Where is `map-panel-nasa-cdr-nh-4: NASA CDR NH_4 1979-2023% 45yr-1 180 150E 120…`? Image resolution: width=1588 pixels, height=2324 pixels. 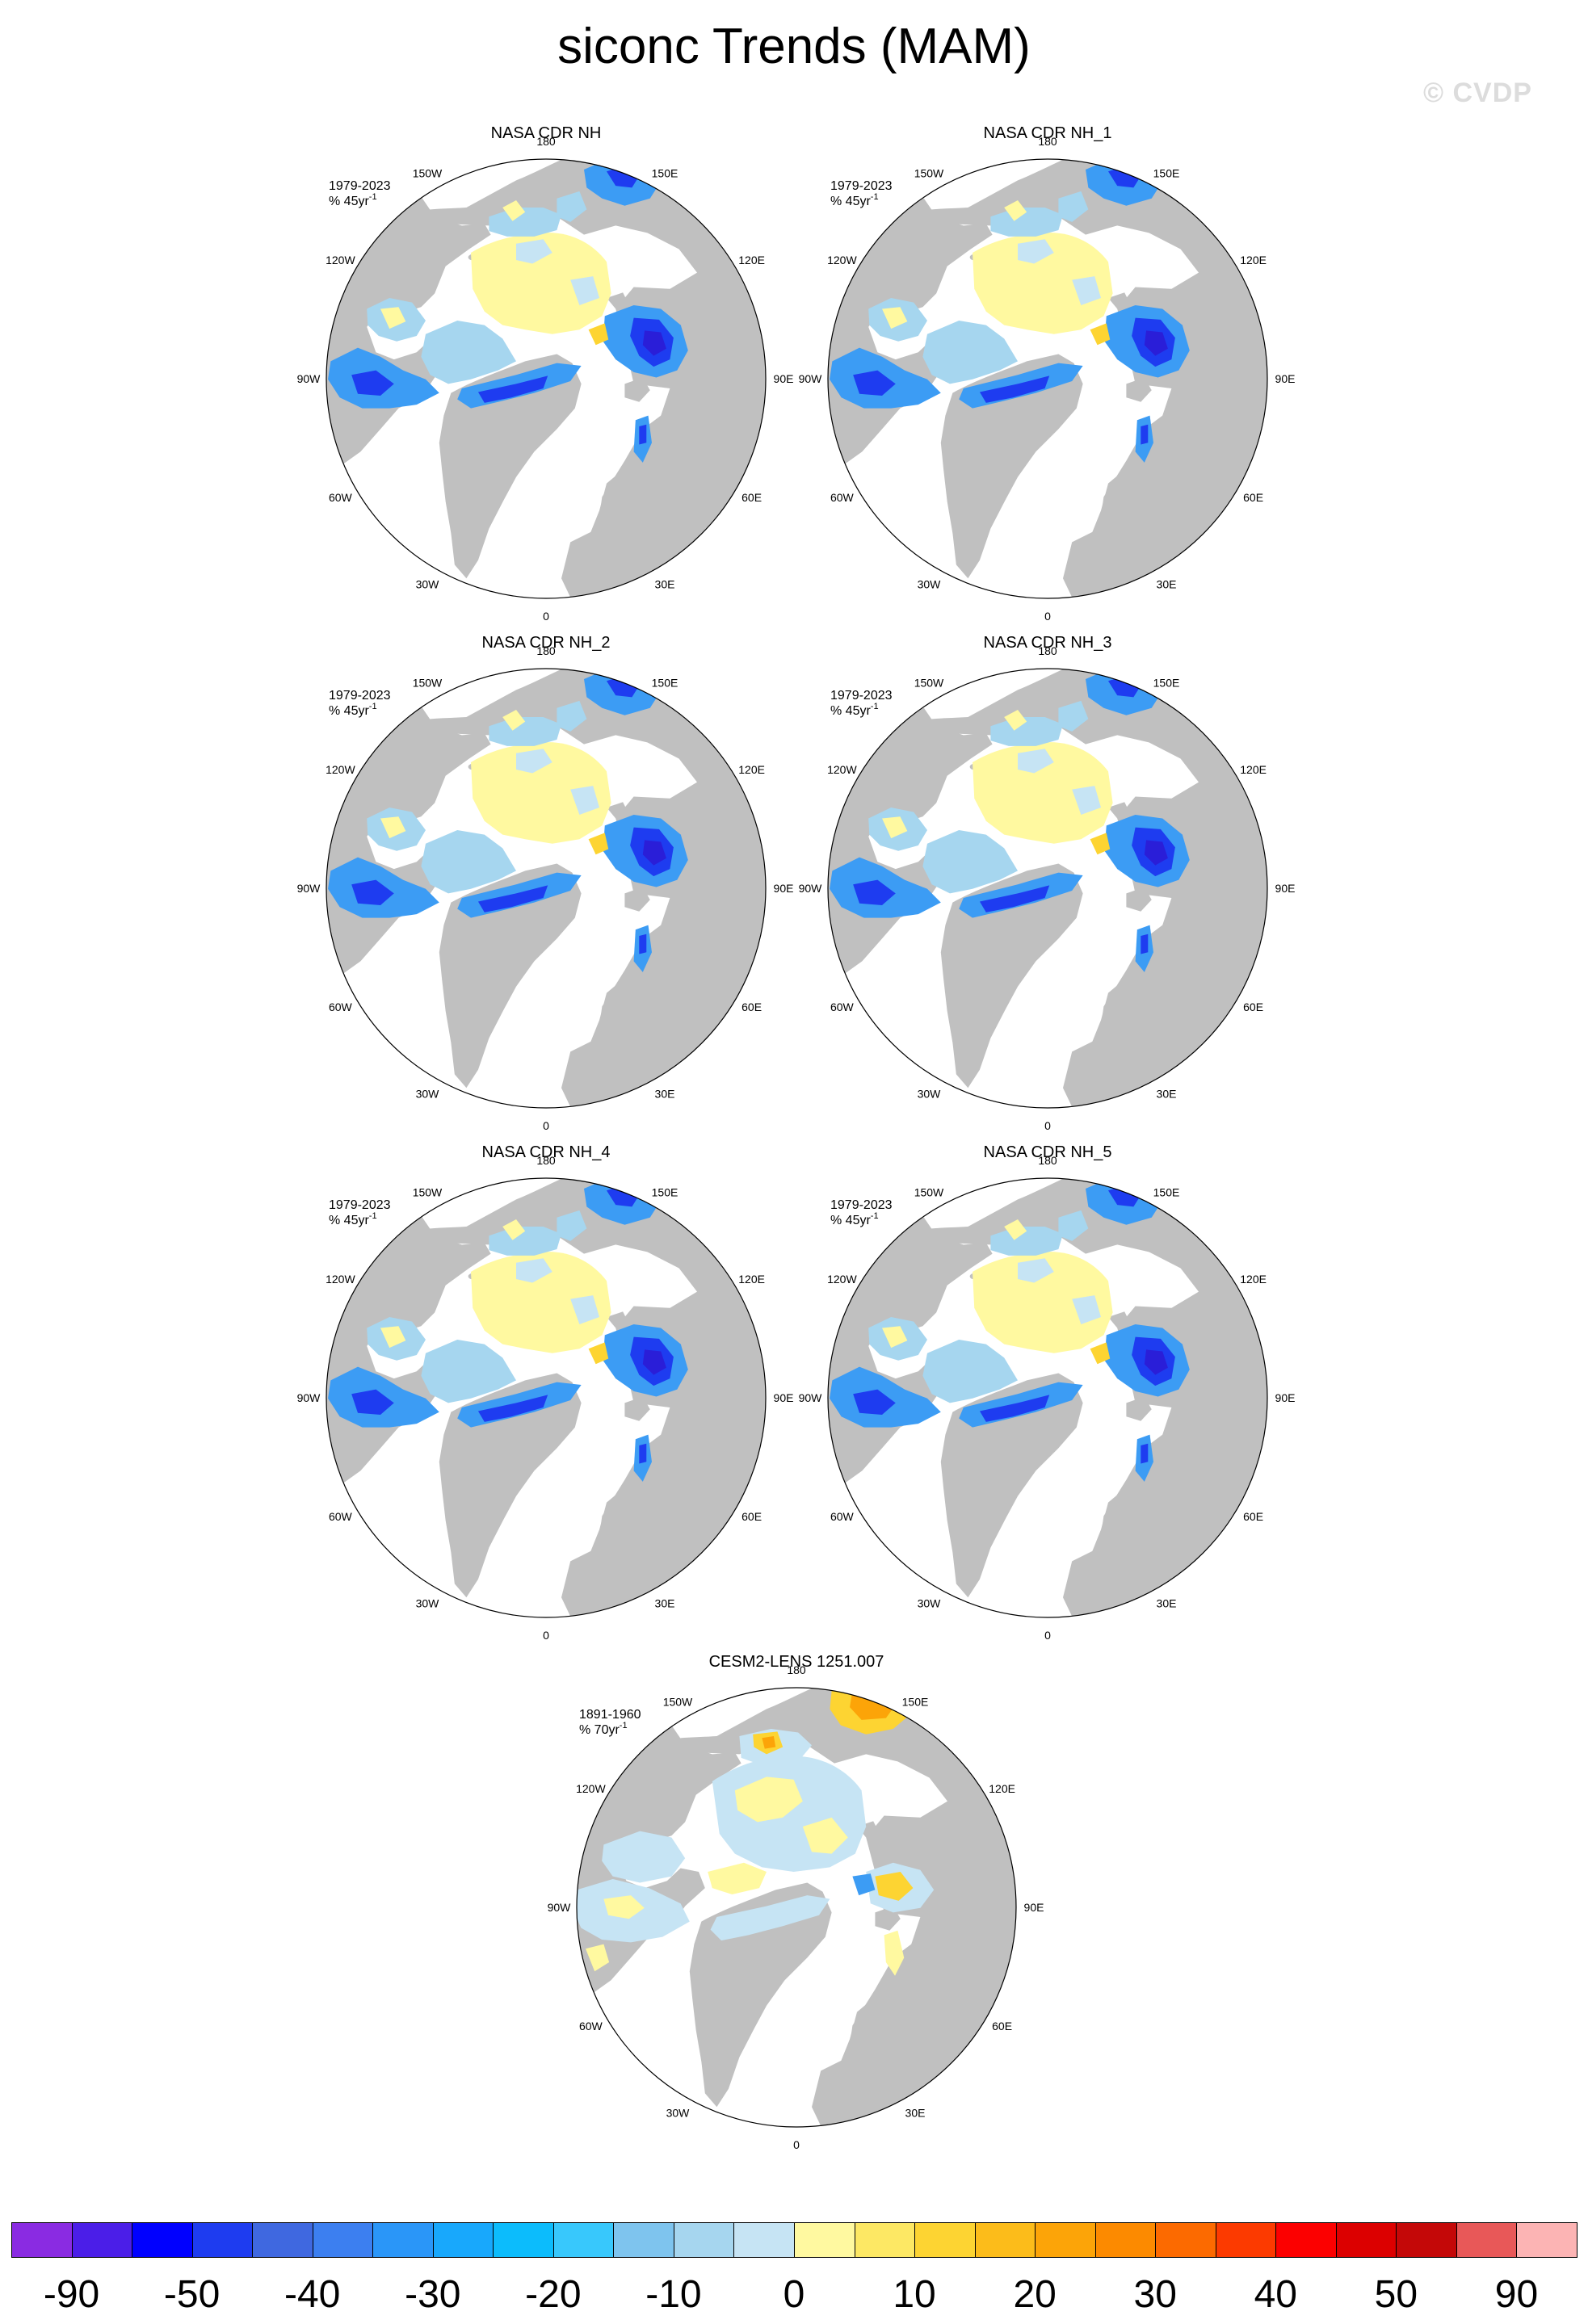 map-panel-nasa-cdr-nh-4: NASA CDR NH_4 1979-2023% 45yr-1 180 150E 120… is located at coordinates (547, 1393).